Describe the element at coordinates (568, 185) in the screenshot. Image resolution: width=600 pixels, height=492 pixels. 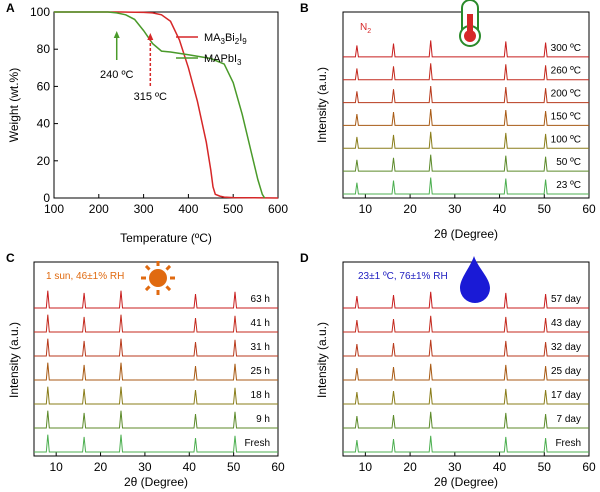
I see `xrd-trace-label: 23 ºC` at that location.